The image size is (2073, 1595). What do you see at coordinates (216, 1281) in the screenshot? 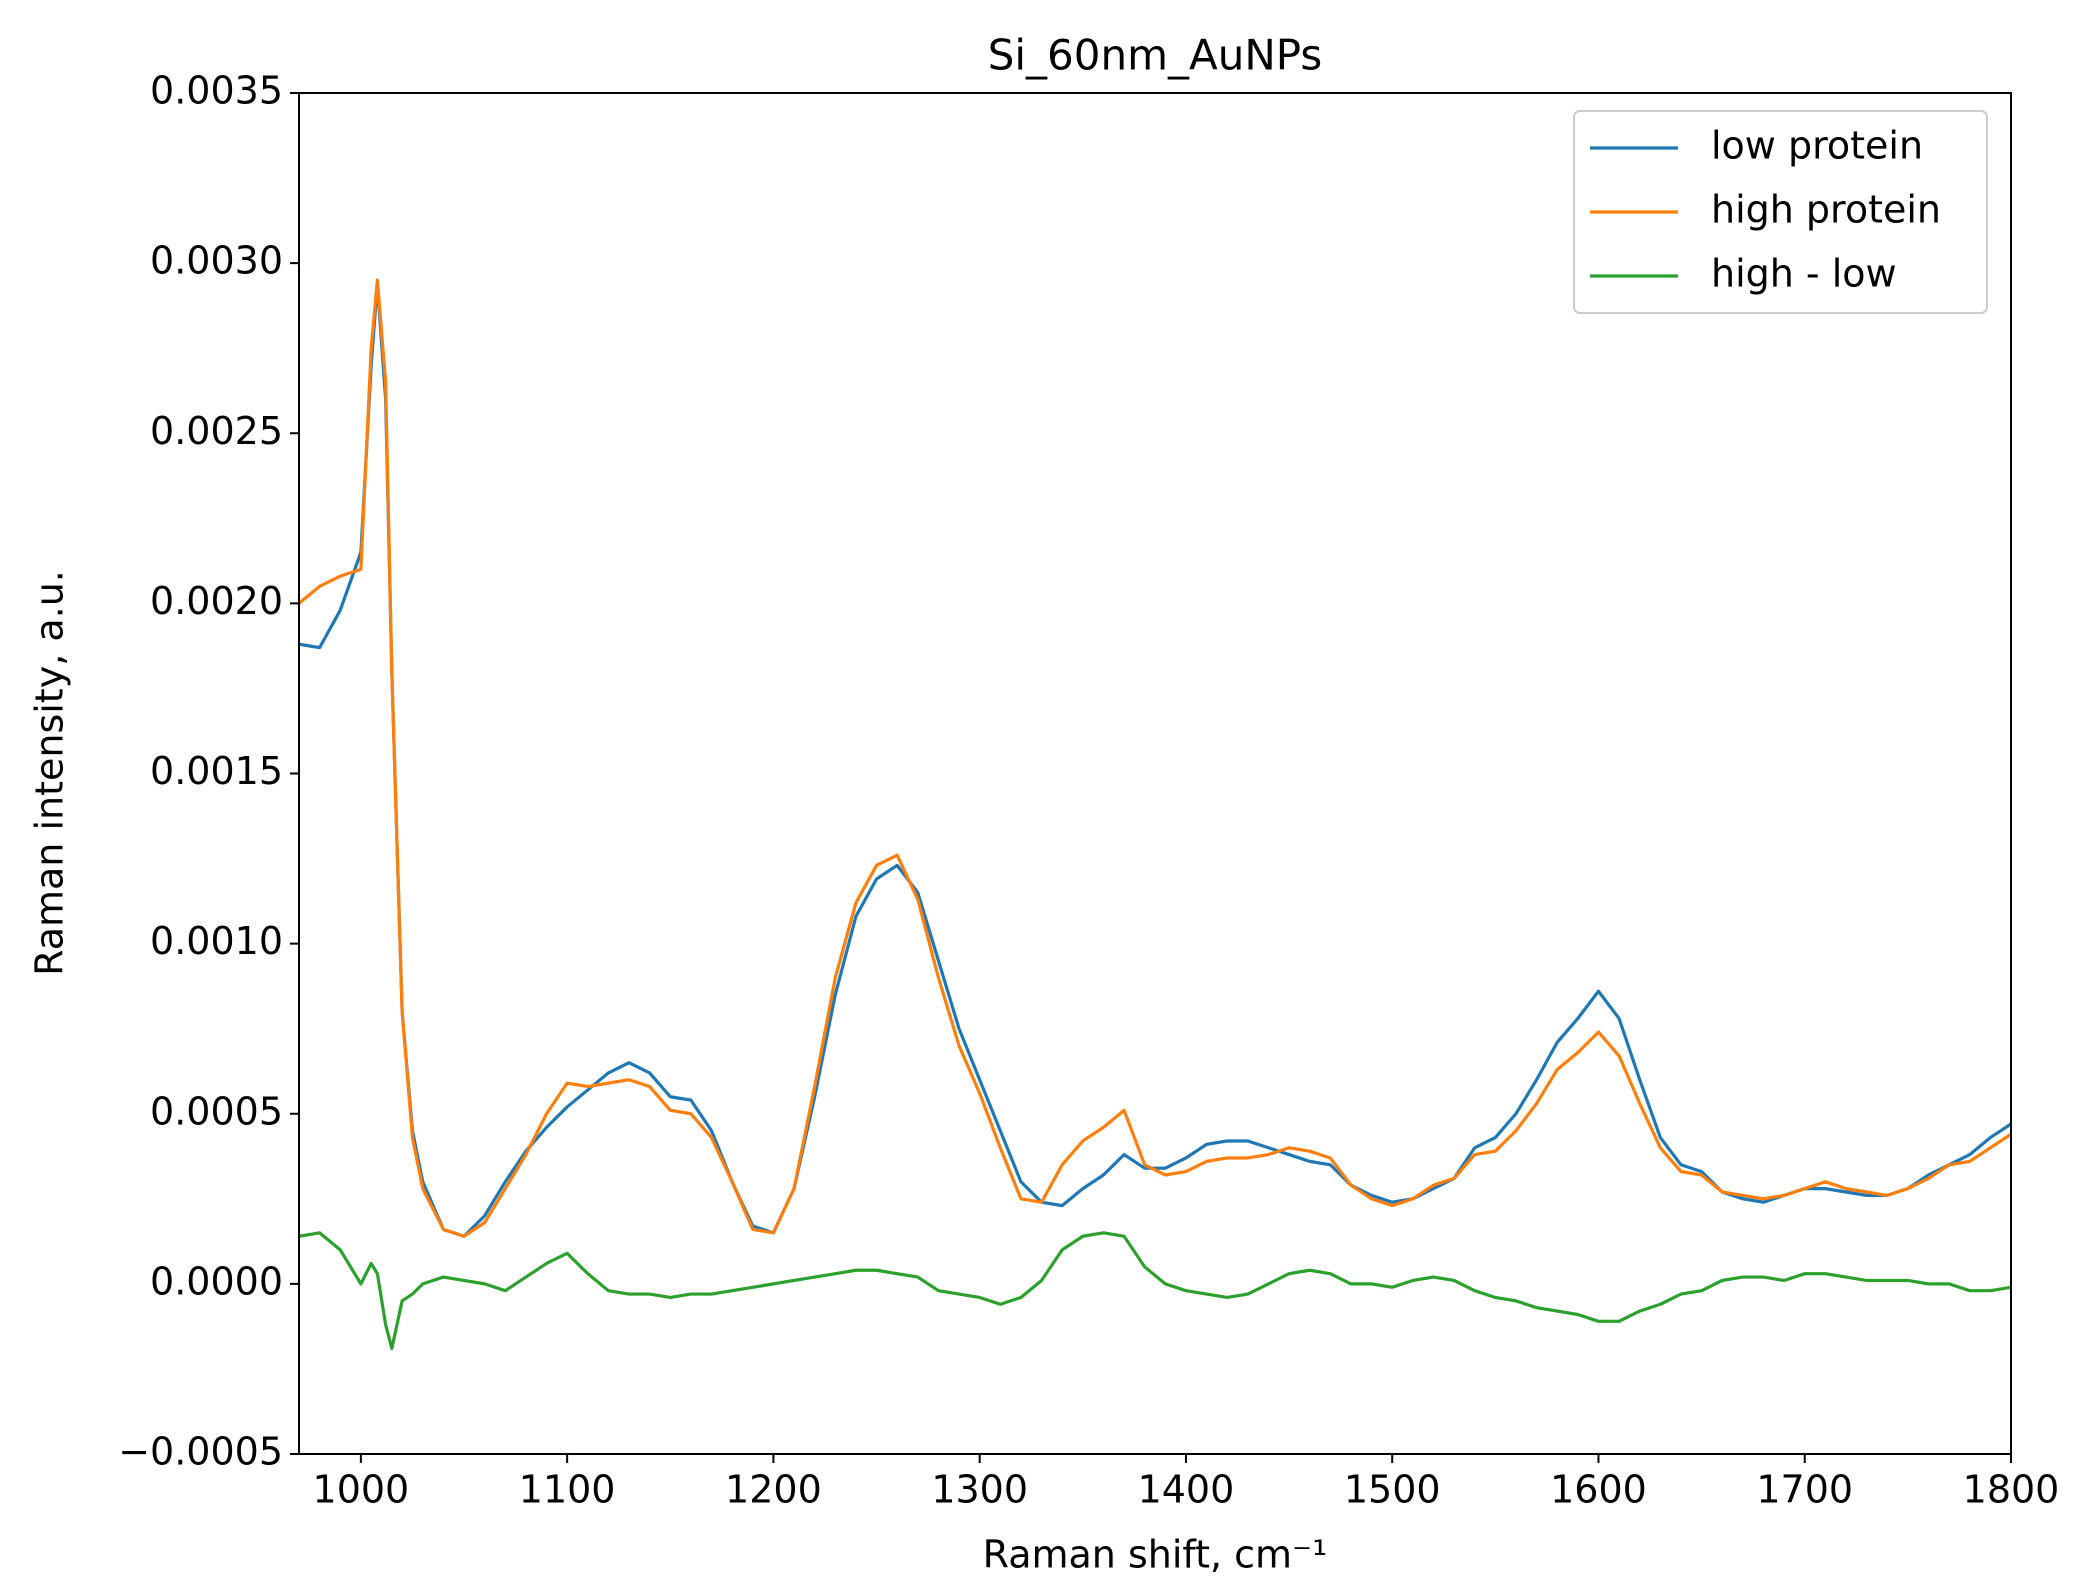
I see `y-tick-label: 0.0000` at bounding box center [216, 1281].